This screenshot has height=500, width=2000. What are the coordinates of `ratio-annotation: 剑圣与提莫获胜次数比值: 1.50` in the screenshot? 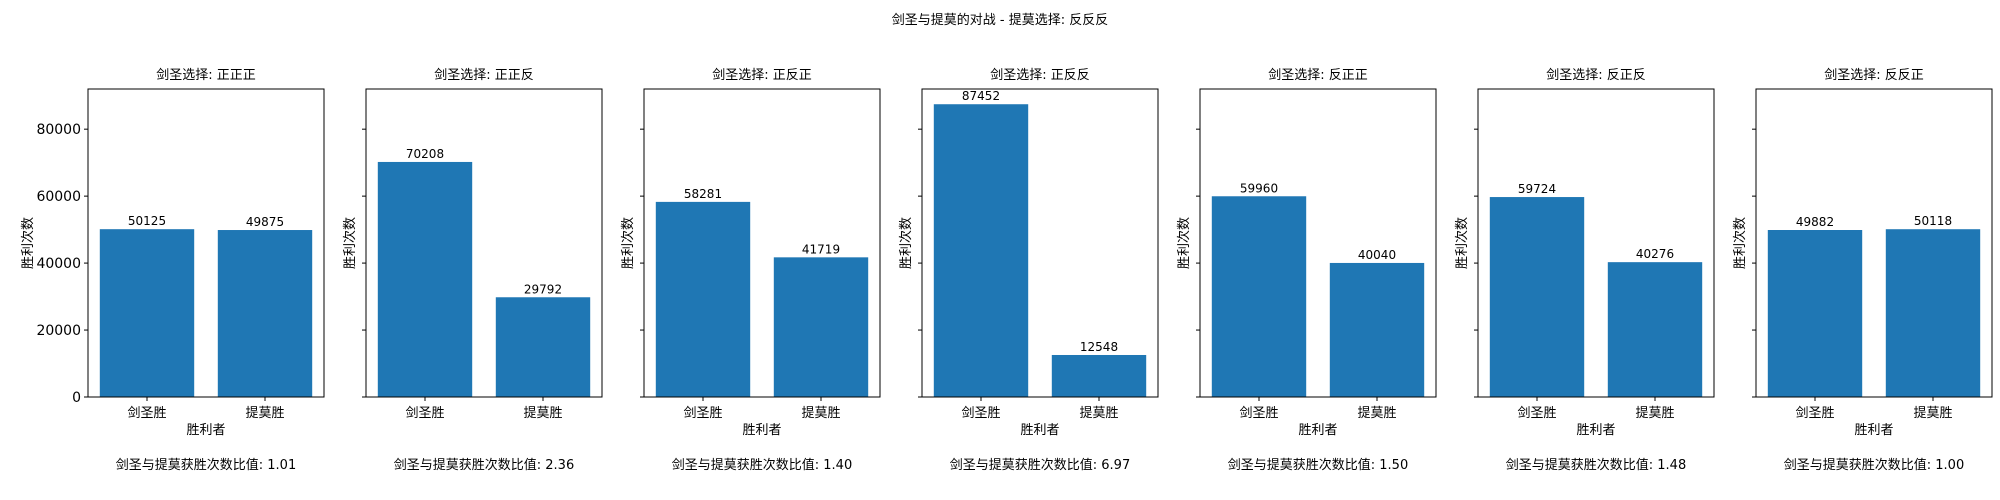 It's located at (1318, 465).